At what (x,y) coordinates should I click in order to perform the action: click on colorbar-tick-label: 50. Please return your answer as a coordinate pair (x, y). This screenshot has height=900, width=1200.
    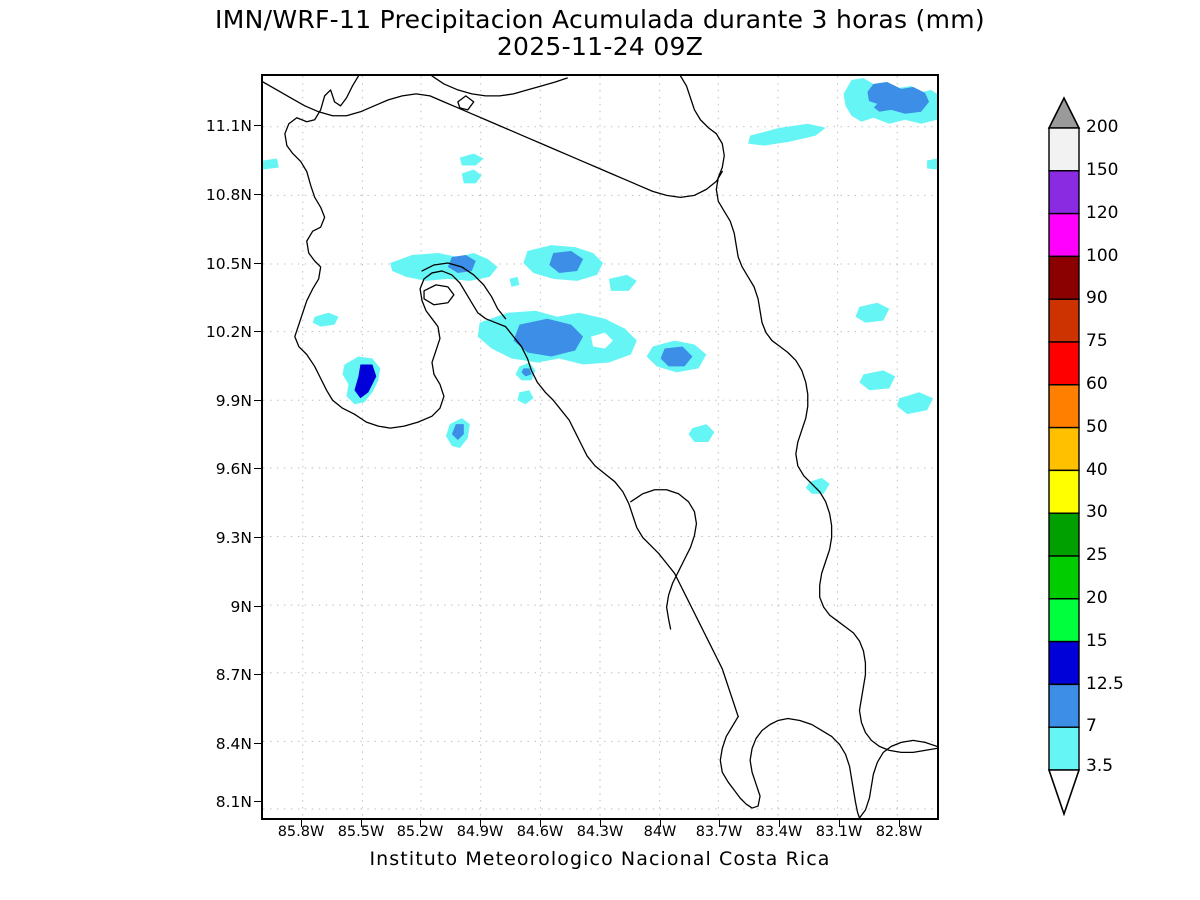
    Looking at the image, I should click on (1097, 427).